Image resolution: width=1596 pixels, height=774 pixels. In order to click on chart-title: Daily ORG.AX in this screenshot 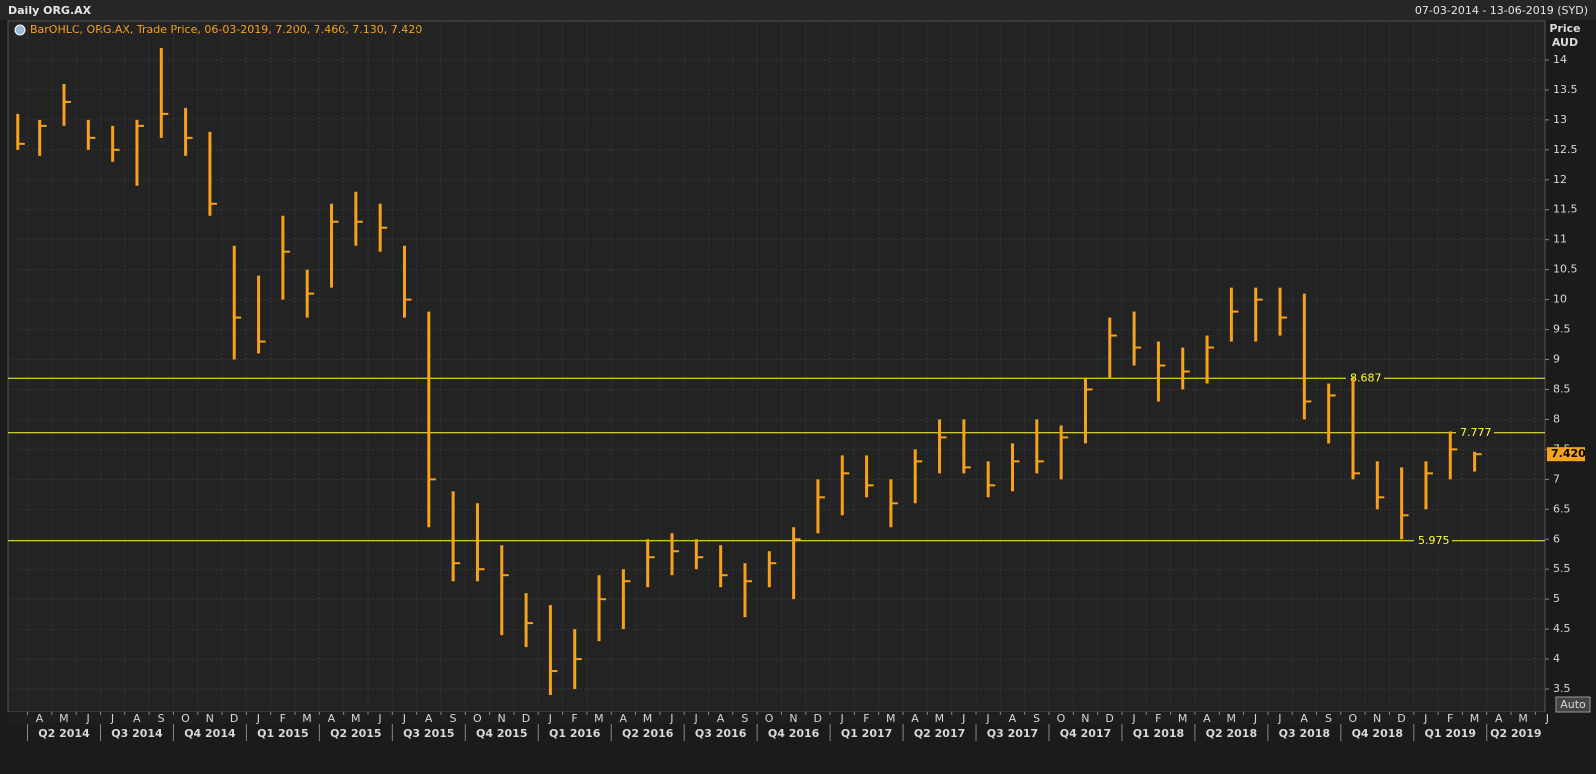, I will do `click(50, 10)`.